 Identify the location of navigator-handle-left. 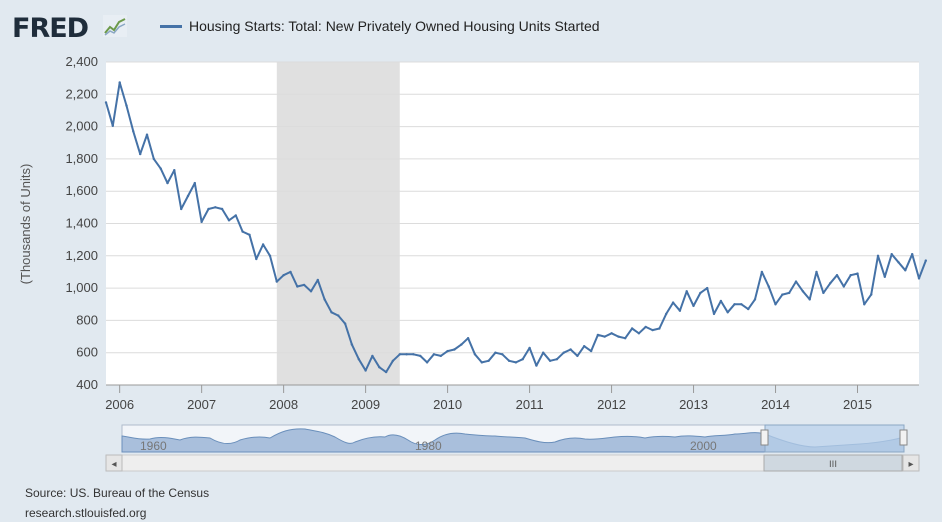
(764, 437).